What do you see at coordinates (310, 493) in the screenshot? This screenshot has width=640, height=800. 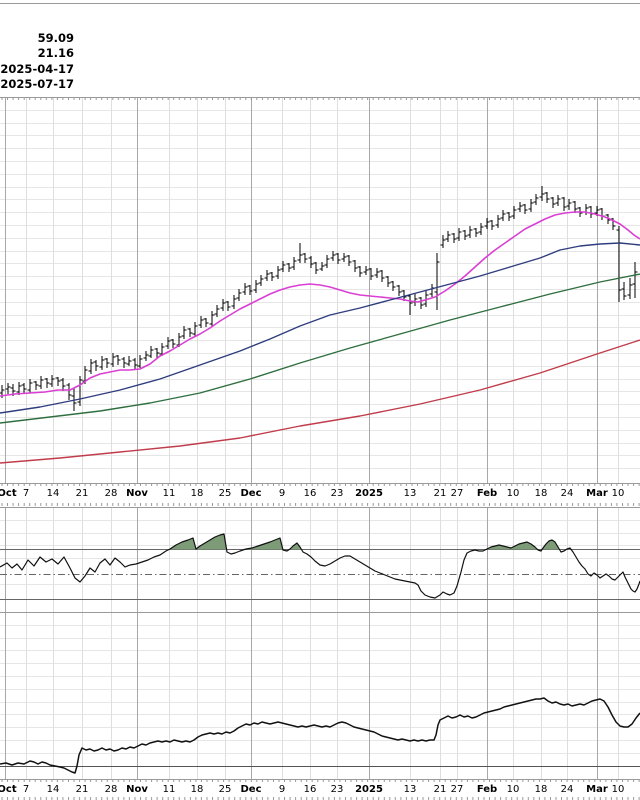 I see `top-axis-label: 16` at bounding box center [310, 493].